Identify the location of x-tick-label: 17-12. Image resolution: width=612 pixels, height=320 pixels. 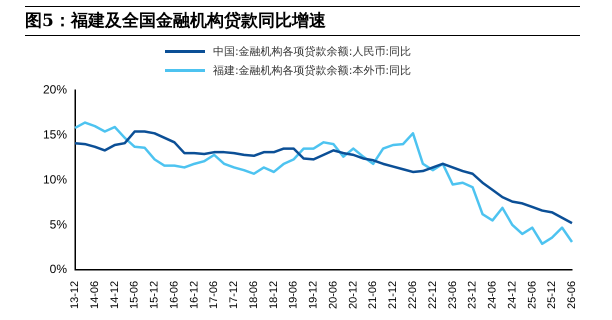
(234, 295).